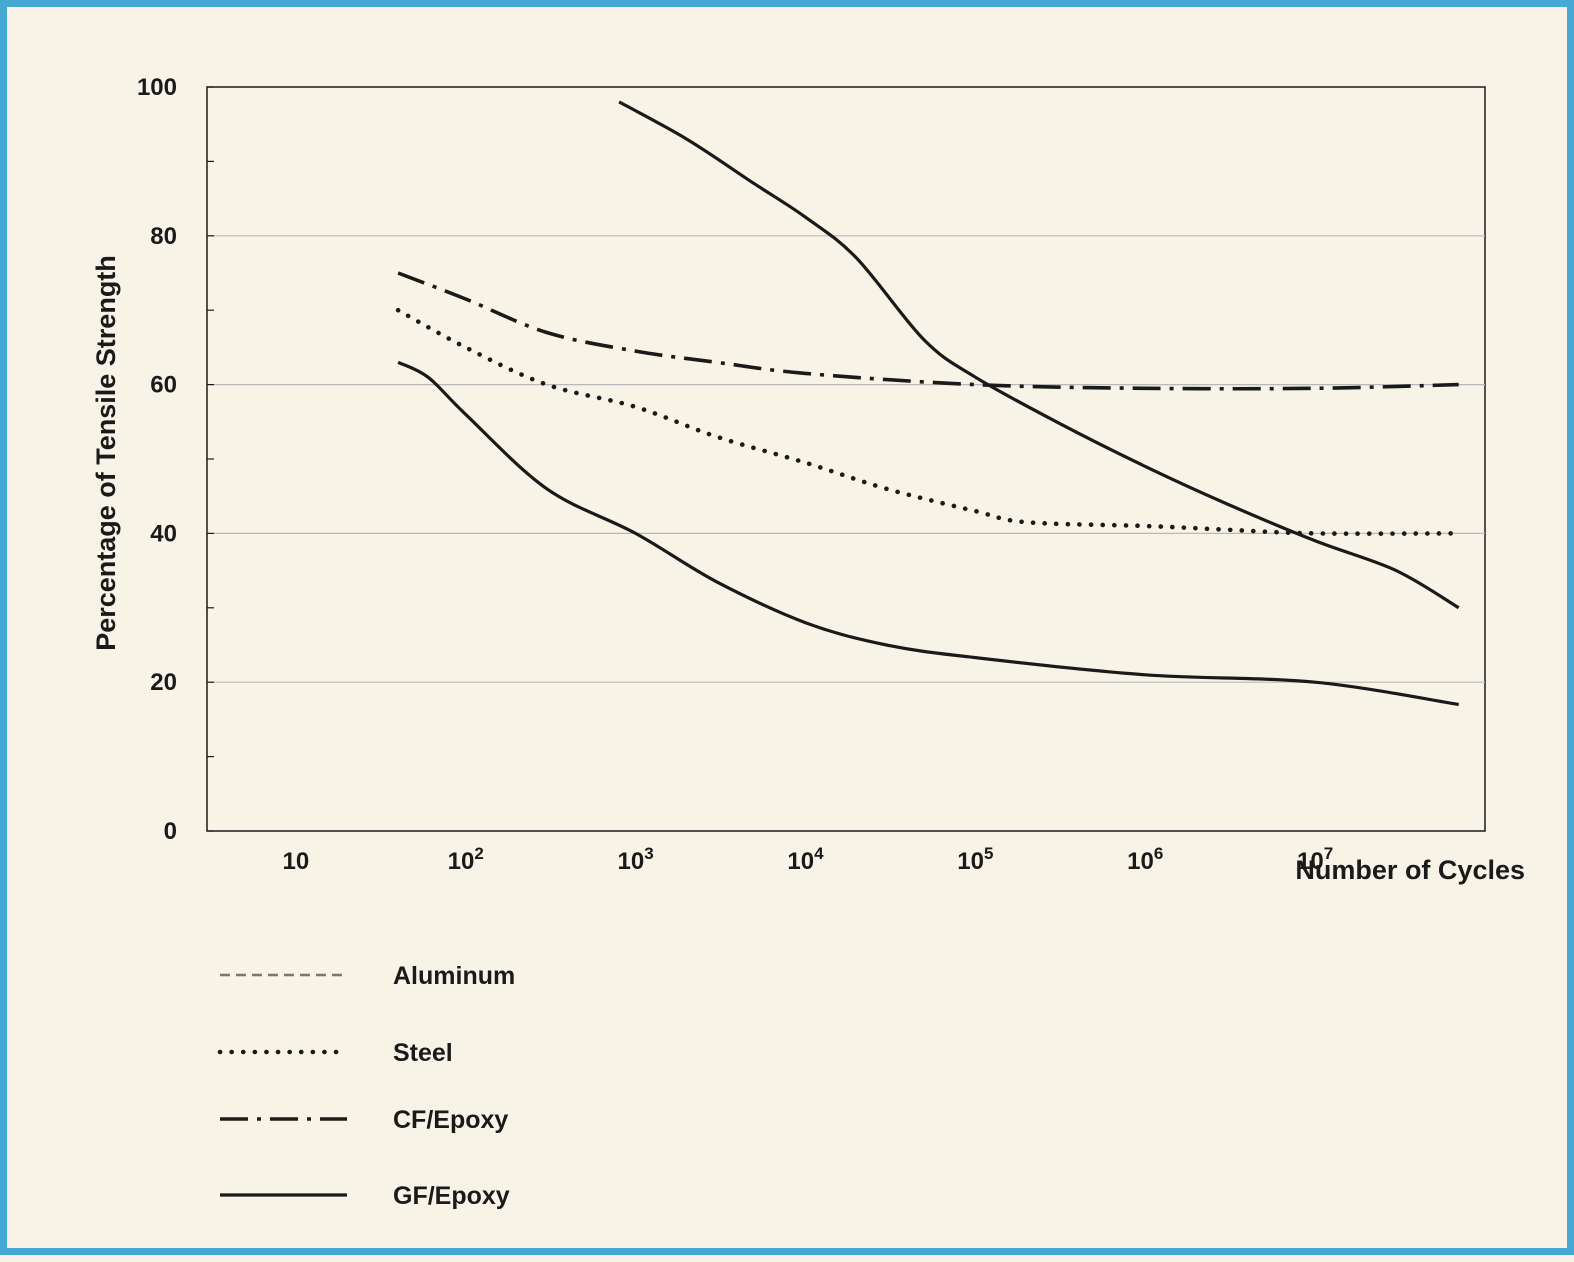 The image size is (1574, 1262). What do you see at coordinates (106, 453) in the screenshot?
I see `y-axis-title: Percentage of Tensile Strength` at bounding box center [106, 453].